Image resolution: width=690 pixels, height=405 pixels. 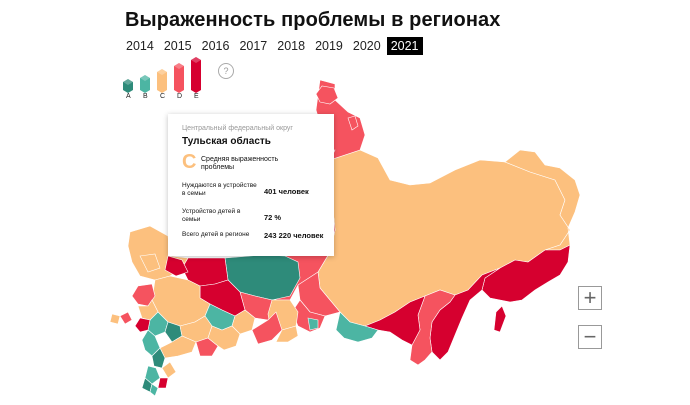 I want to click on legend-bar-b, so click(x=145, y=84).